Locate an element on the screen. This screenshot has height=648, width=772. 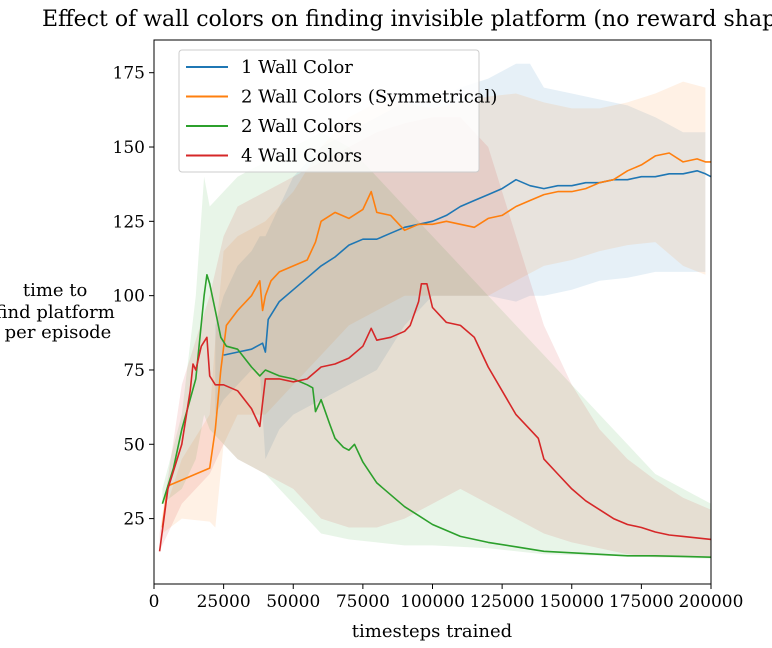
y-tick-label: 50 is located at coordinates (134, 445).